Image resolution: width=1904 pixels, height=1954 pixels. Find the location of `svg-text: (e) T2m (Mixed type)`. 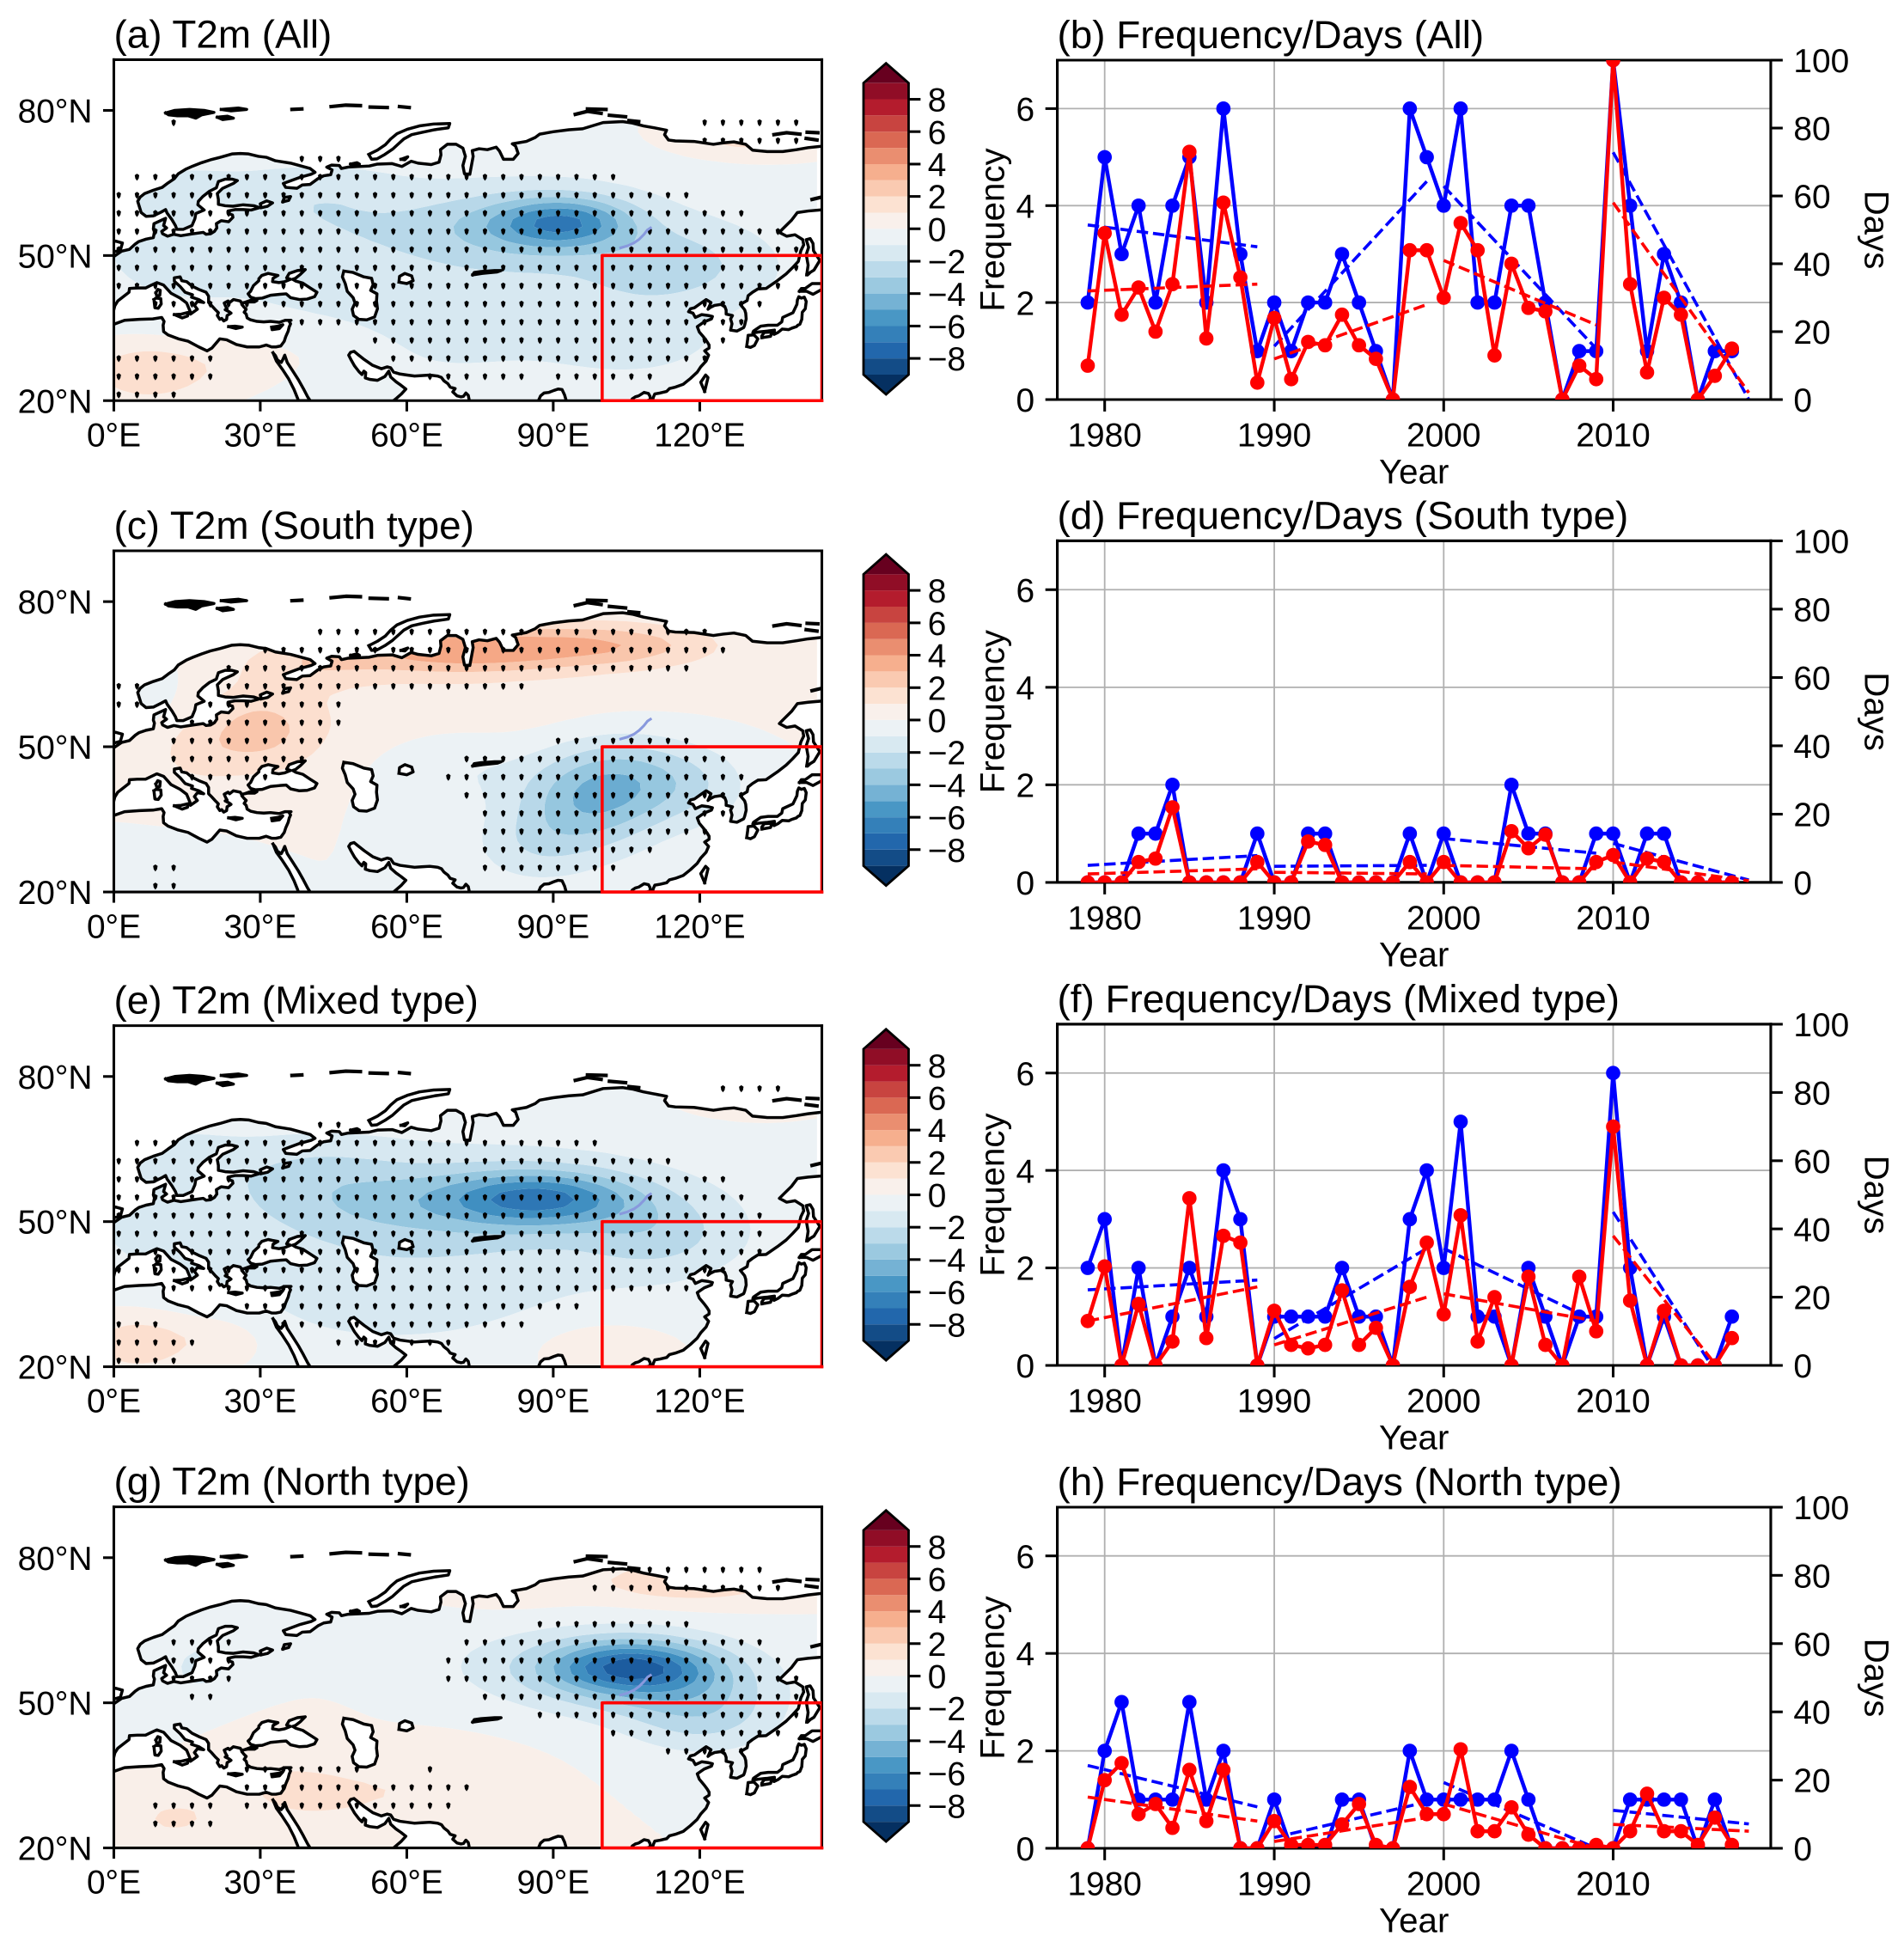

svg-text: (e) T2m (Mixed type) is located at coordinates (296, 1001).